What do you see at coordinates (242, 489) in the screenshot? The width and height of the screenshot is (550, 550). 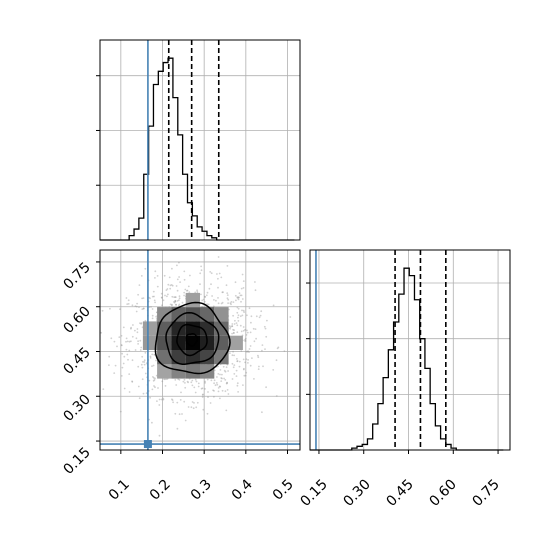 I see `x-tick-label-3: 0.4` at bounding box center [242, 489].